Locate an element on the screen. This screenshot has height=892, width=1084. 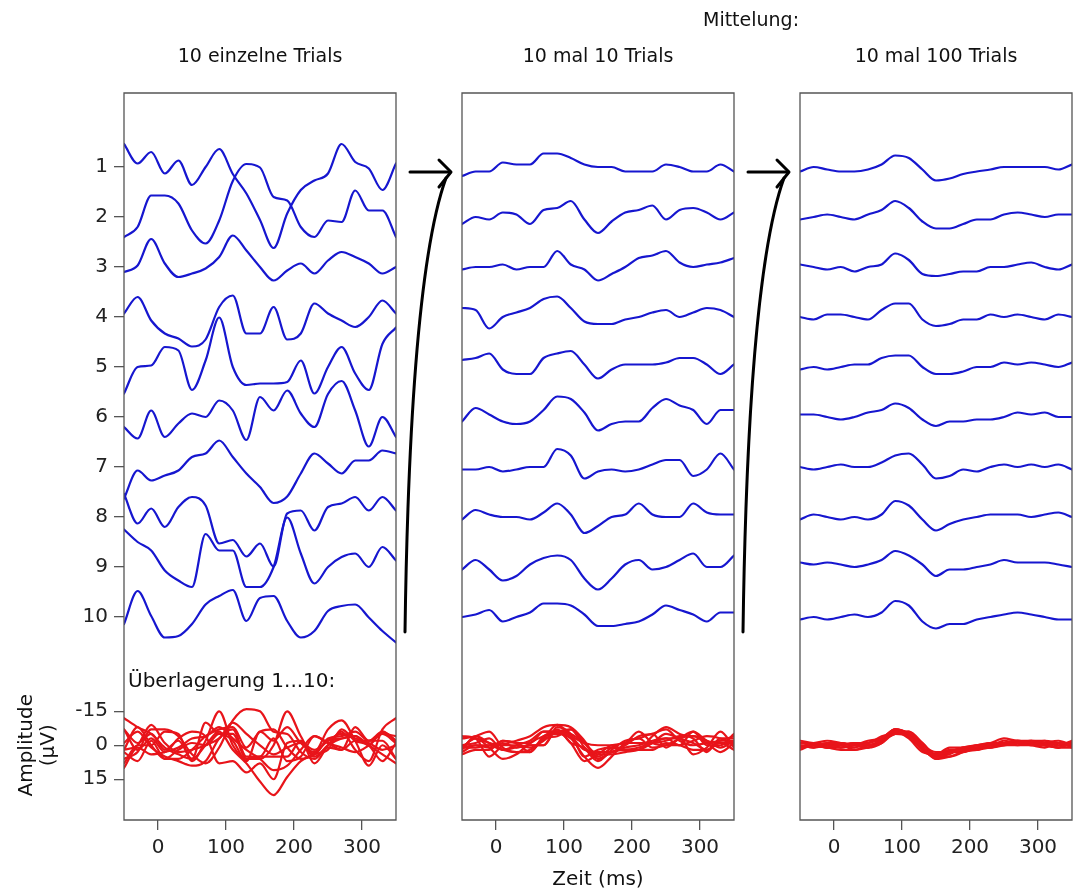
y-tick-label: 7 is located at coordinates (101, 465).